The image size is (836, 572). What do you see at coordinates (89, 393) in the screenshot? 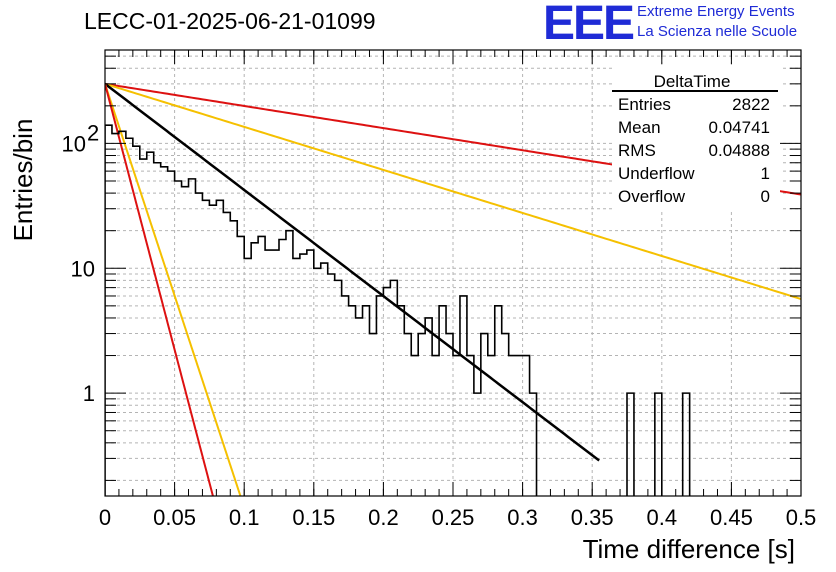
I see `y-tick-label: 1` at bounding box center [89, 393].